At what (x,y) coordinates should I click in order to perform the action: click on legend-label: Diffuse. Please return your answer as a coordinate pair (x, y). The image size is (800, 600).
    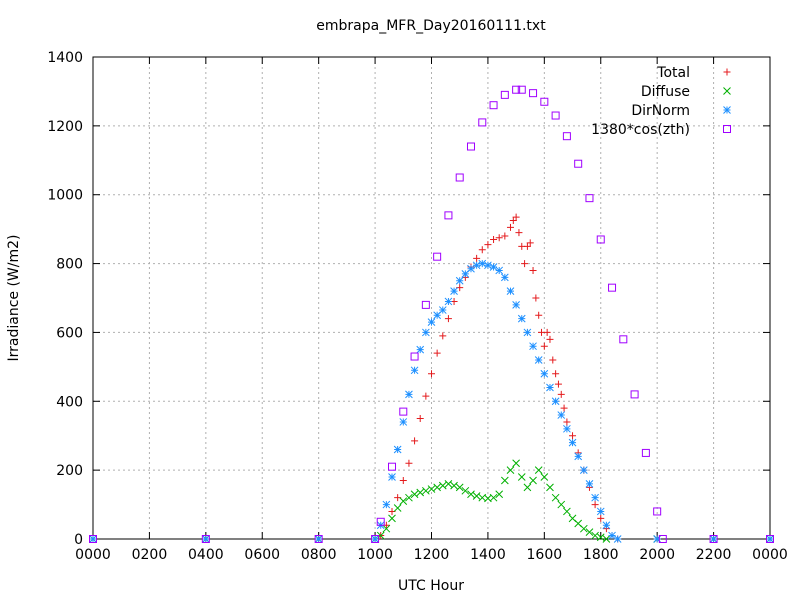
    Looking at the image, I should click on (665, 92).